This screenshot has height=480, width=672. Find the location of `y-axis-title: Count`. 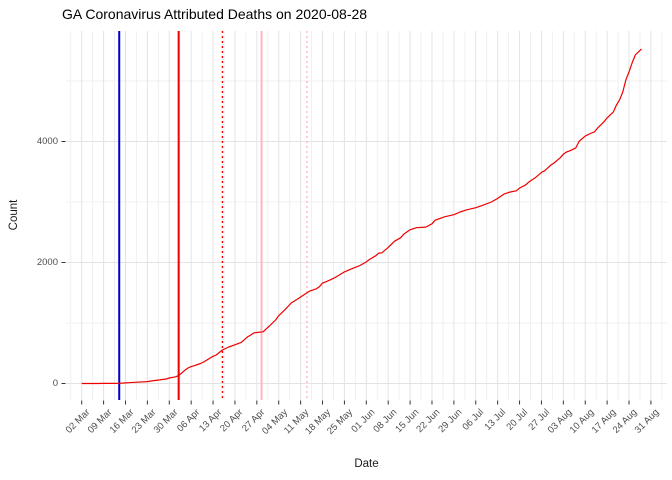

y-axis-title: Count is located at coordinates (14, 215).